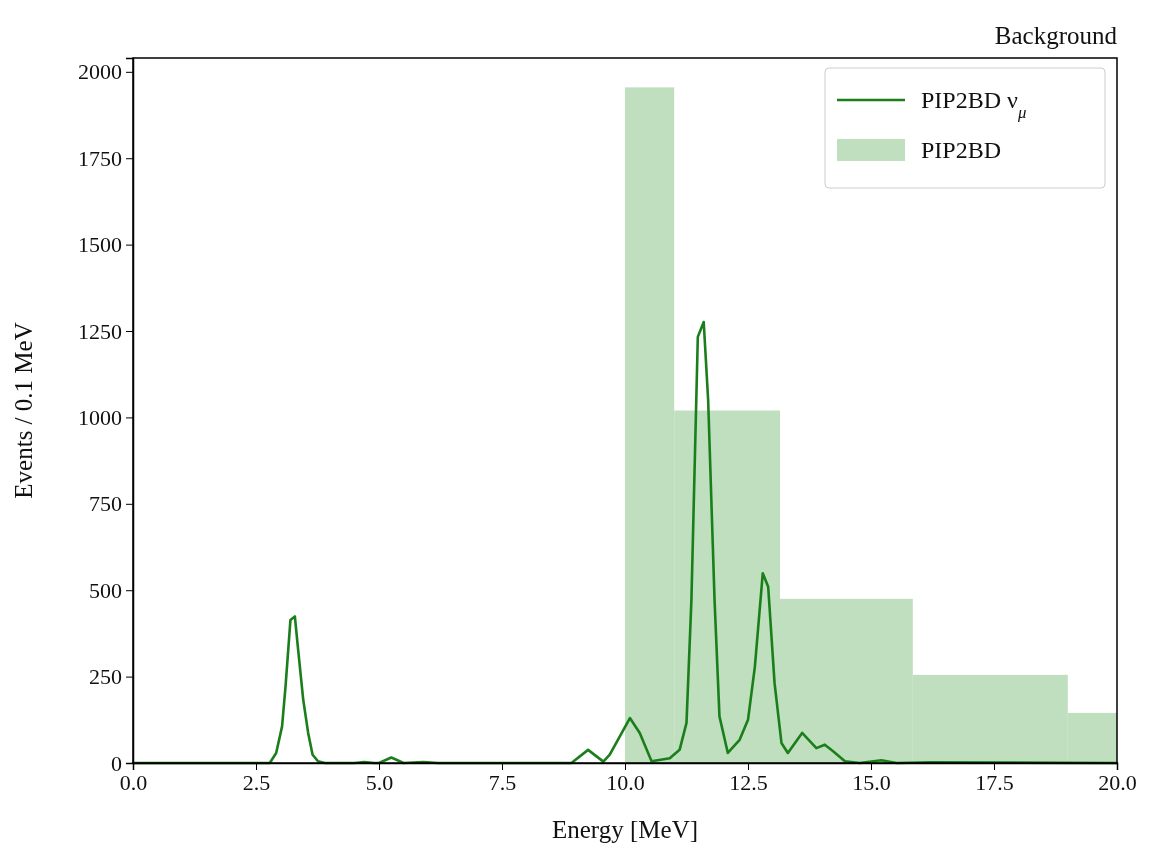 This screenshot has height=852, width=1149. What do you see at coordinates (105, 590) in the screenshot?
I see `y-tick-label: 500` at bounding box center [105, 590].